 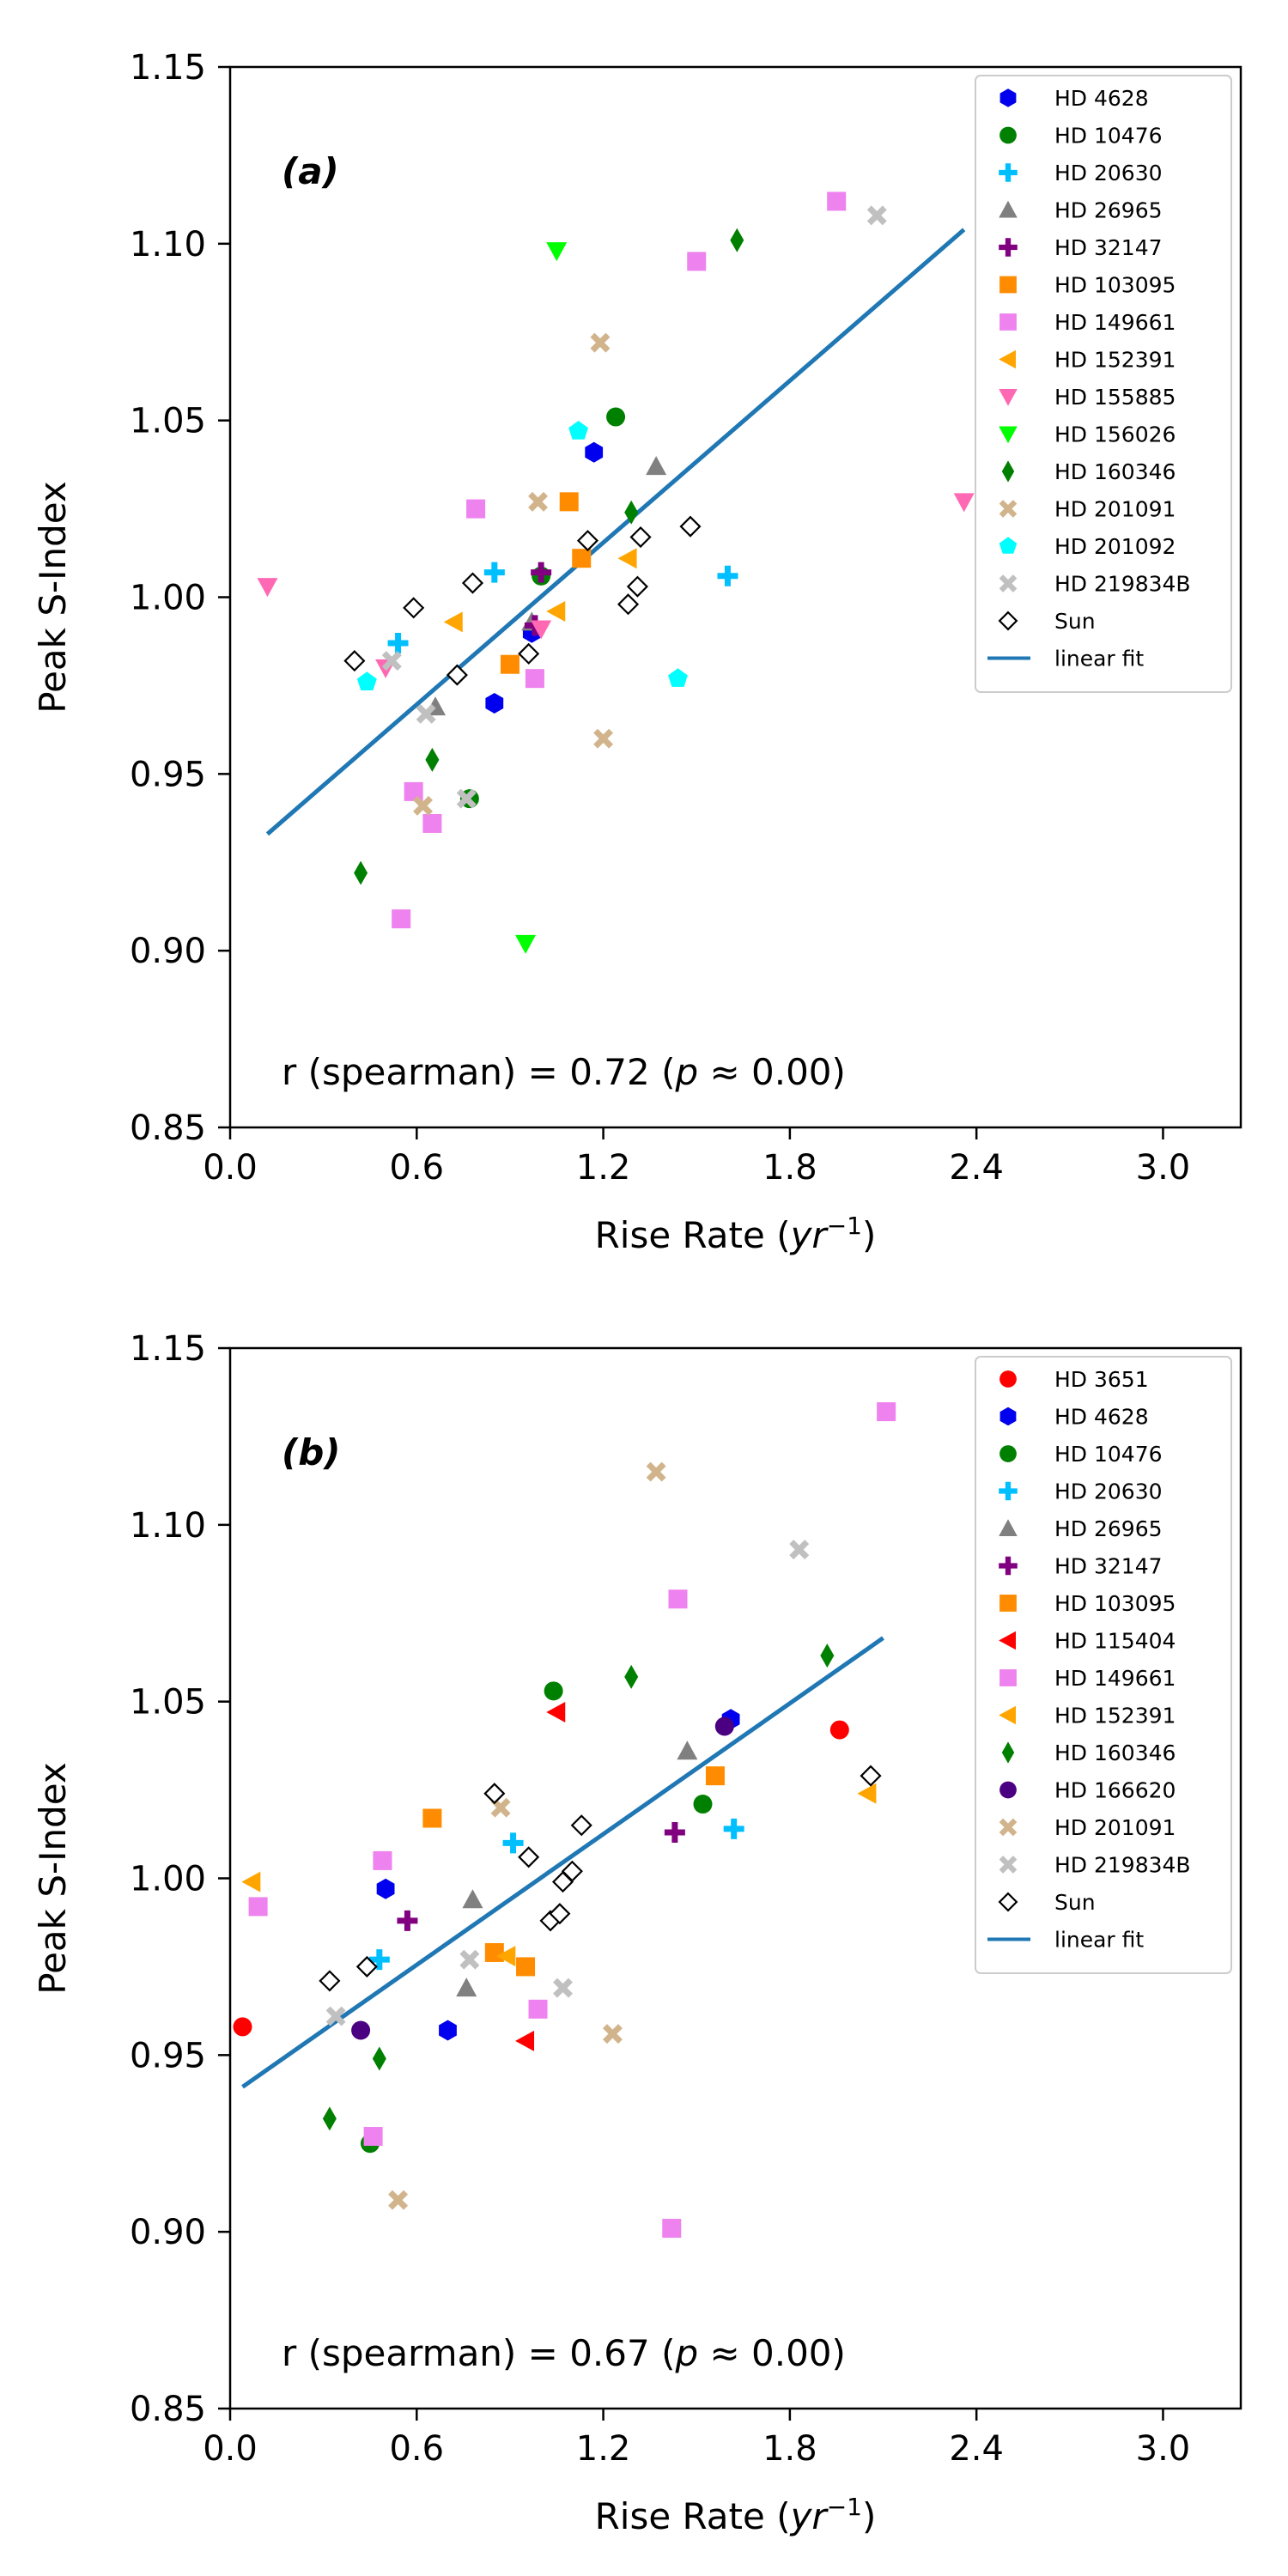 What do you see at coordinates (1108, 1566) in the screenshot?
I see `legend-label: HD 32147` at bounding box center [1108, 1566].